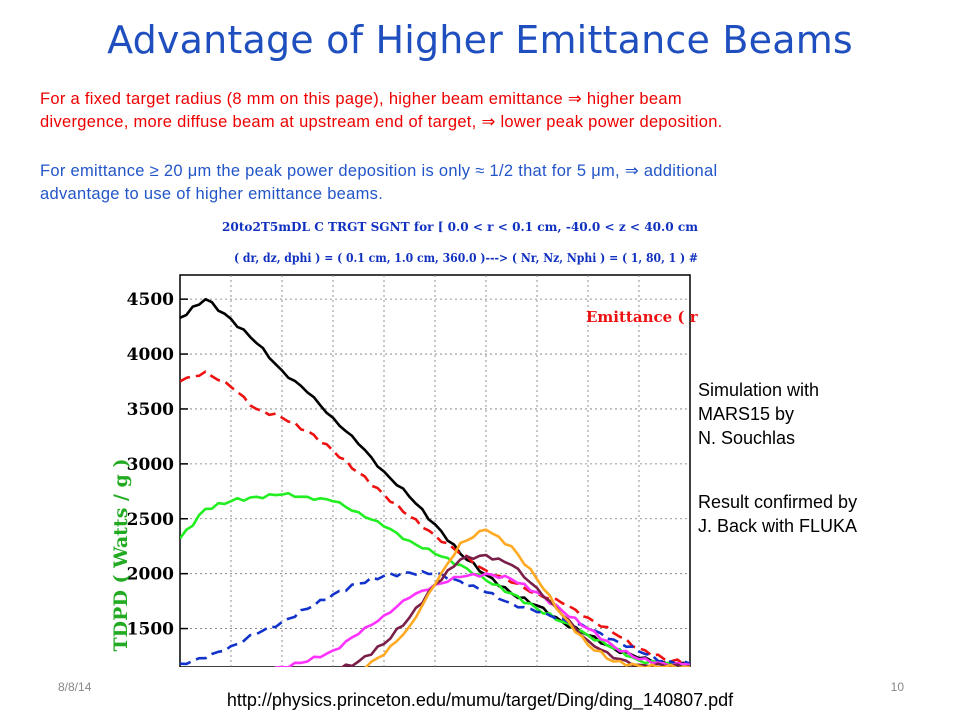  What do you see at coordinates (150, 300) in the screenshot?
I see `y-tick-label: 4500` at bounding box center [150, 300].